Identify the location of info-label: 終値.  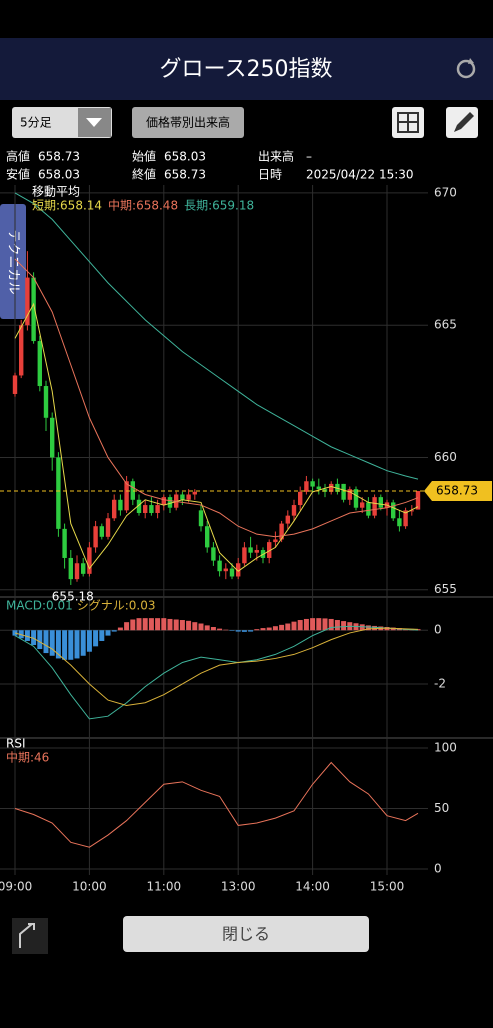
(144, 174).